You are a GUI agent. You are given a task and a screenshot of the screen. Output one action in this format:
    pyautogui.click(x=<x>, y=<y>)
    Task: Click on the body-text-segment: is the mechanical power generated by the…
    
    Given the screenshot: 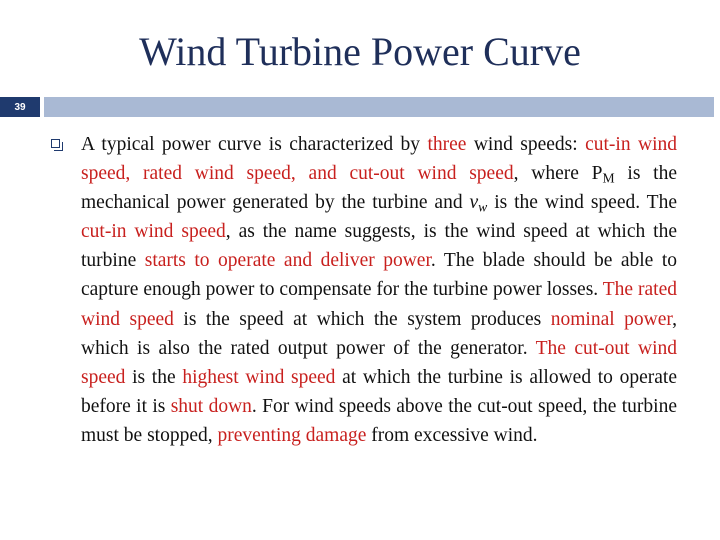 What is the action you would take?
    pyautogui.click(x=379, y=188)
    